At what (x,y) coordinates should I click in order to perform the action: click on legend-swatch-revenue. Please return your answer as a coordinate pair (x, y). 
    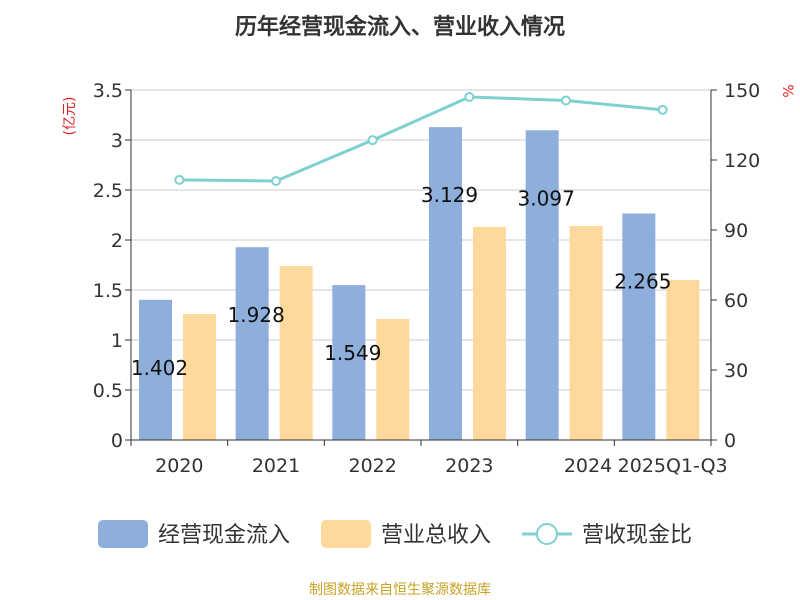
    Looking at the image, I should click on (346, 534).